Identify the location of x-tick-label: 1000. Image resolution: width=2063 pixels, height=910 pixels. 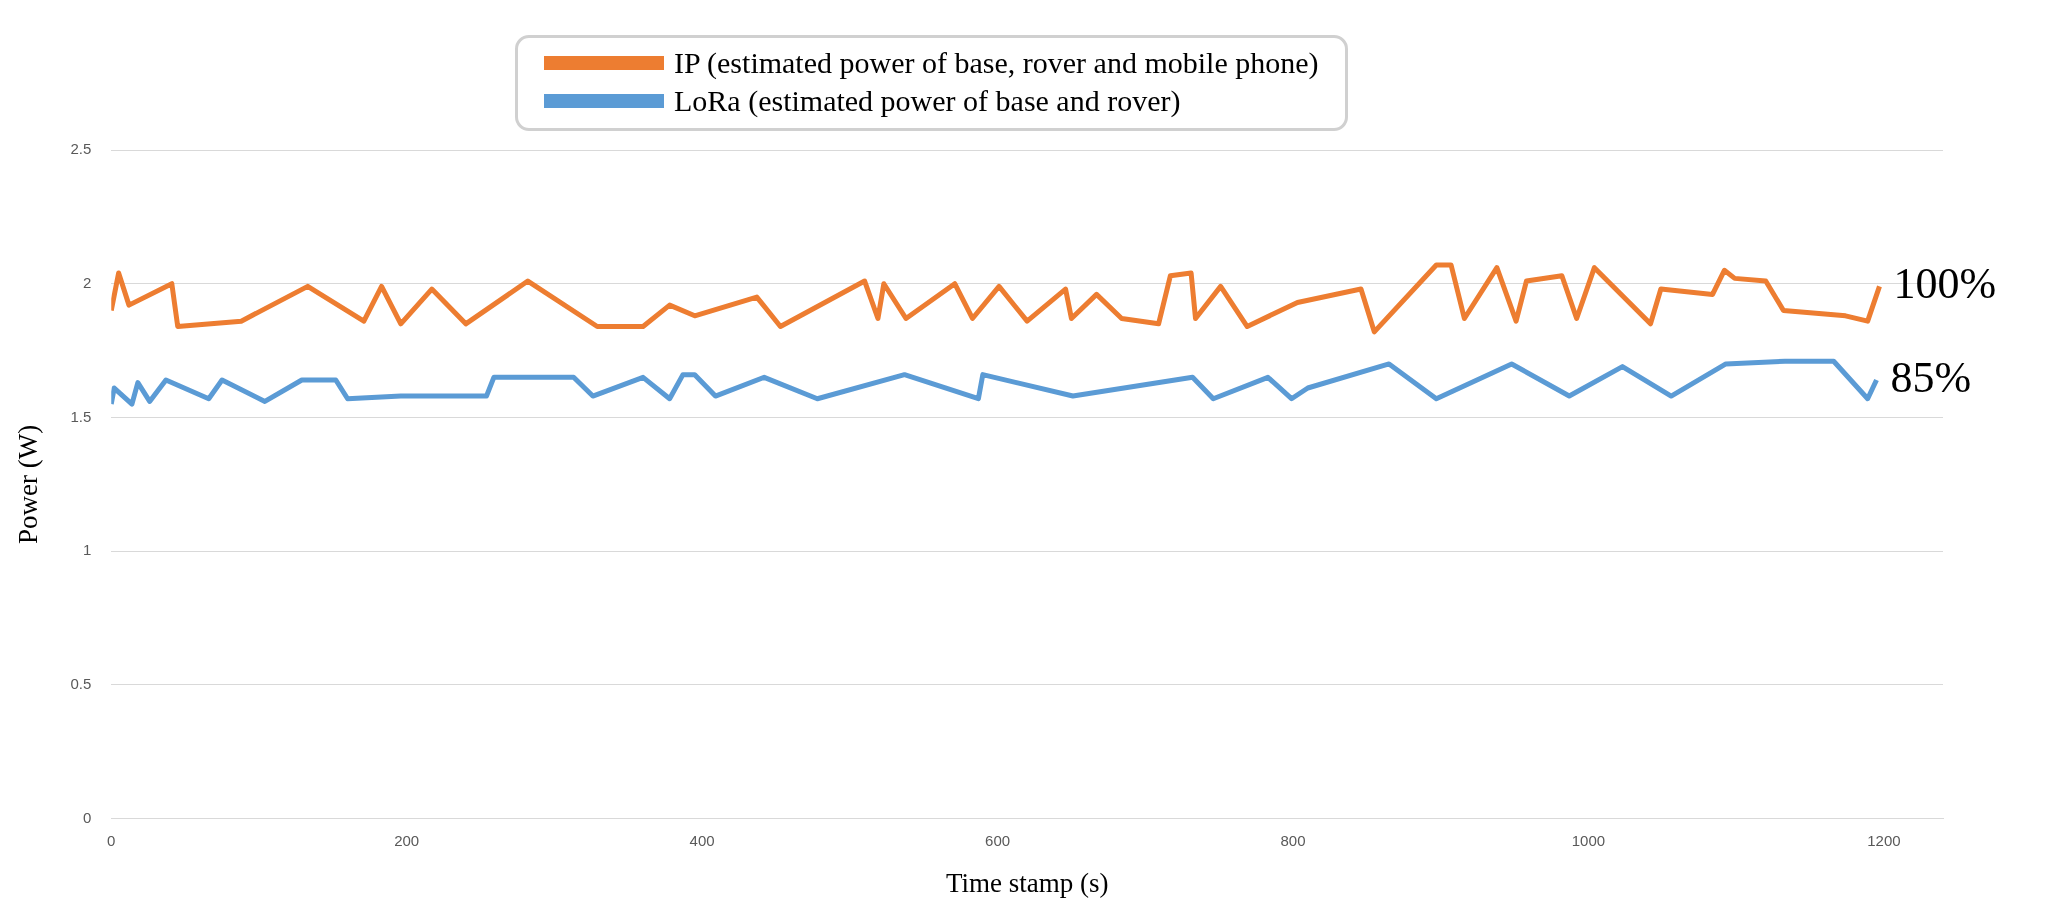
(1588, 840).